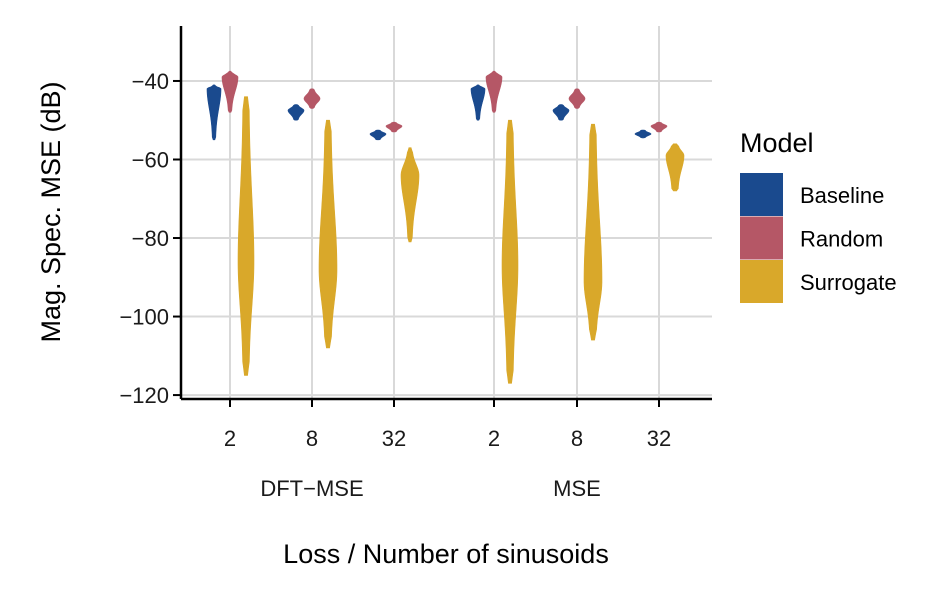  Describe the element at coordinates (761, 238) in the screenshot. I see `legend-key-random` at that location.